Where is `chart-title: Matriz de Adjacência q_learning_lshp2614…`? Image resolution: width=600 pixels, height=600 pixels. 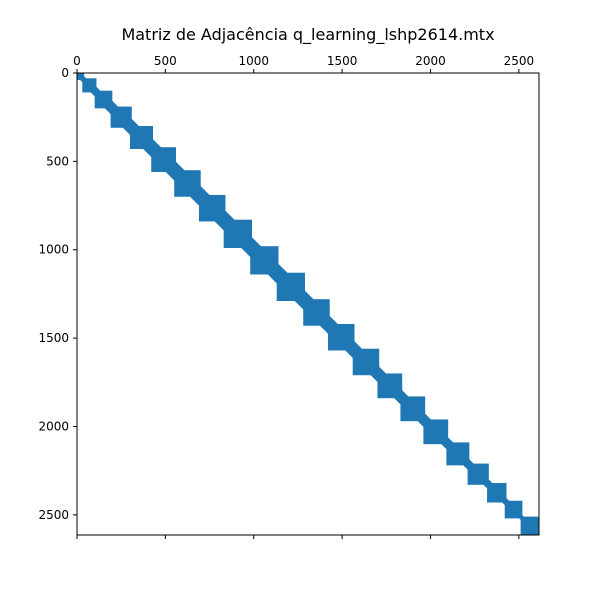 chart-title: Matriz de Adjacência q_learning_lshp2614… is located at coordinates (307, 35).